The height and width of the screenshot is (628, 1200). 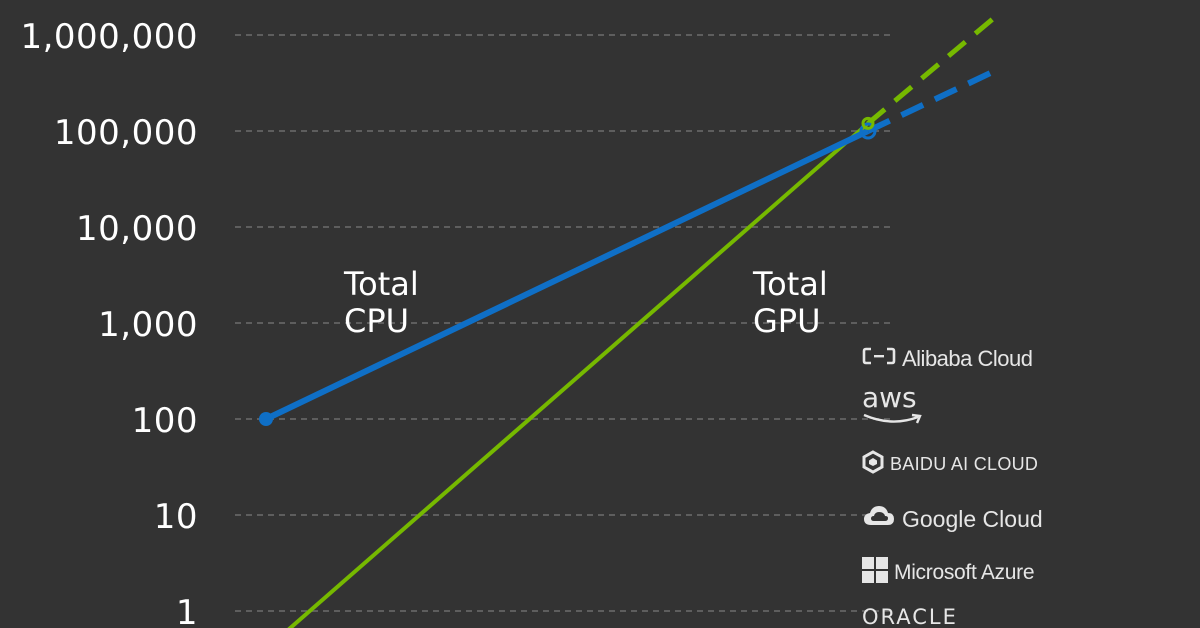 I want to click on provider-microsoft-azure: Microsoft Azure, so click(x=948, y=573).